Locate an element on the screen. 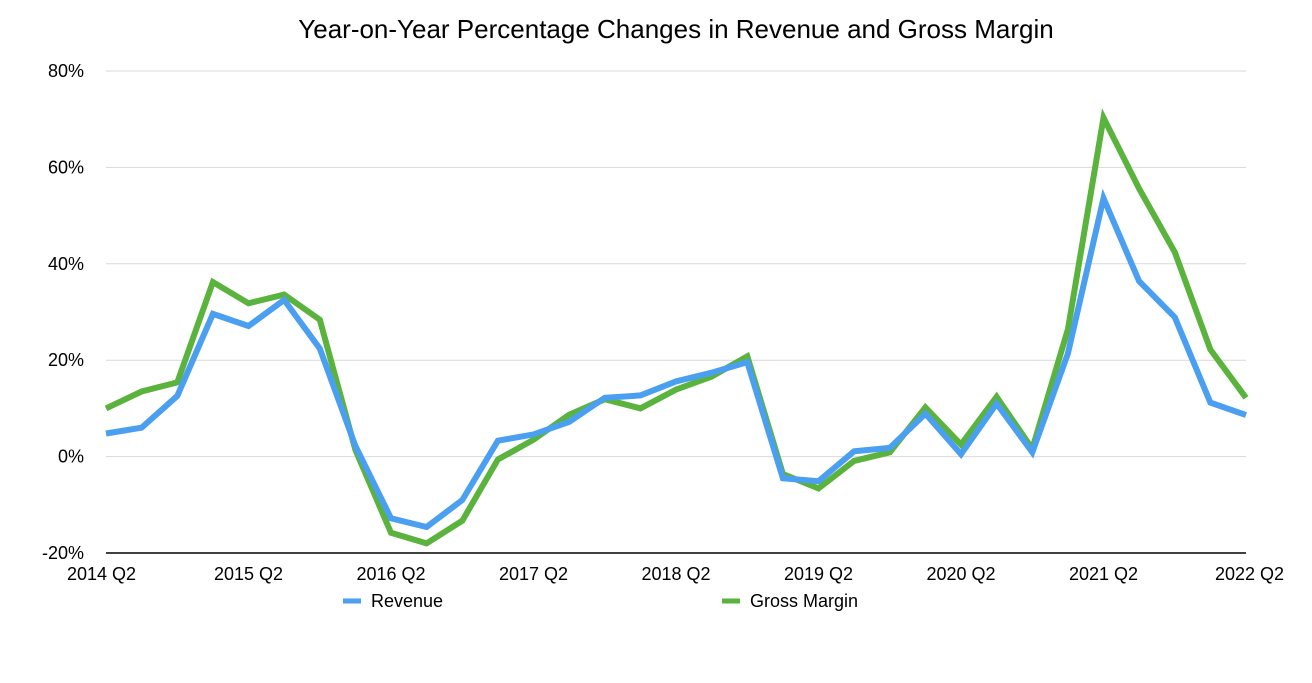 The image size is (1312, 683). y-axis-ticks: 80% 60% 40% 20% 0% -20% is located at coordinates (63, 312).